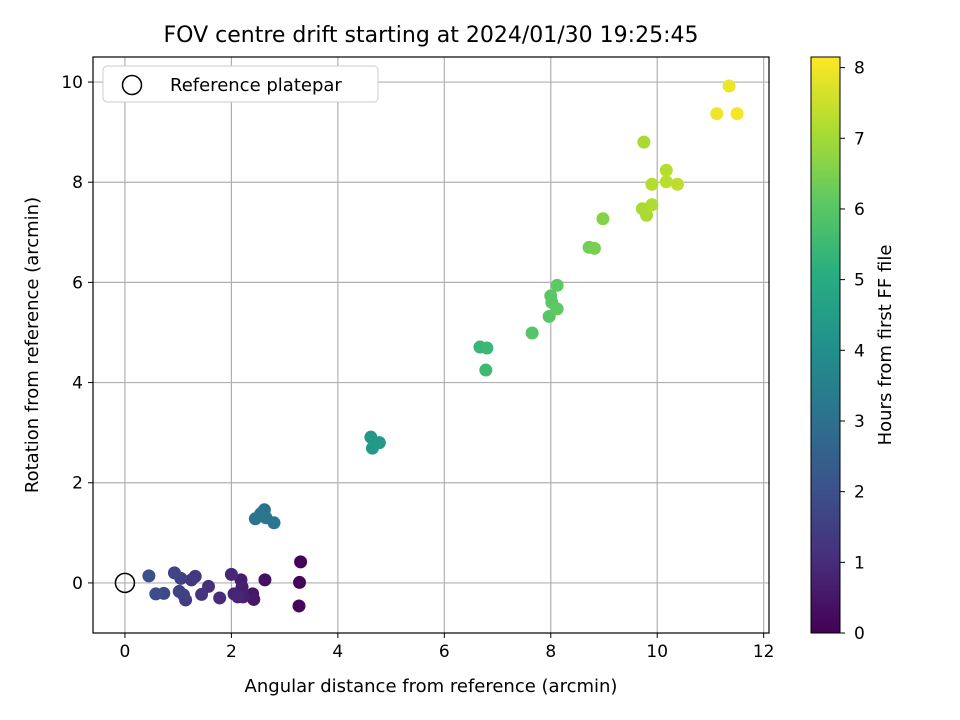 The height and width of the screenshot is (720, 960). I want to click on x-tick-label: 10, so click(657, 652).